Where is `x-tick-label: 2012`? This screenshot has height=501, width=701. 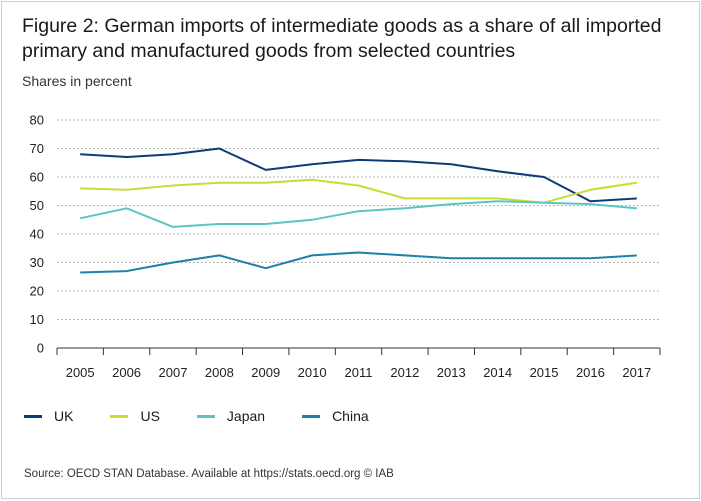
x-tick-label: 2012 is located at coordinates (404, 372).